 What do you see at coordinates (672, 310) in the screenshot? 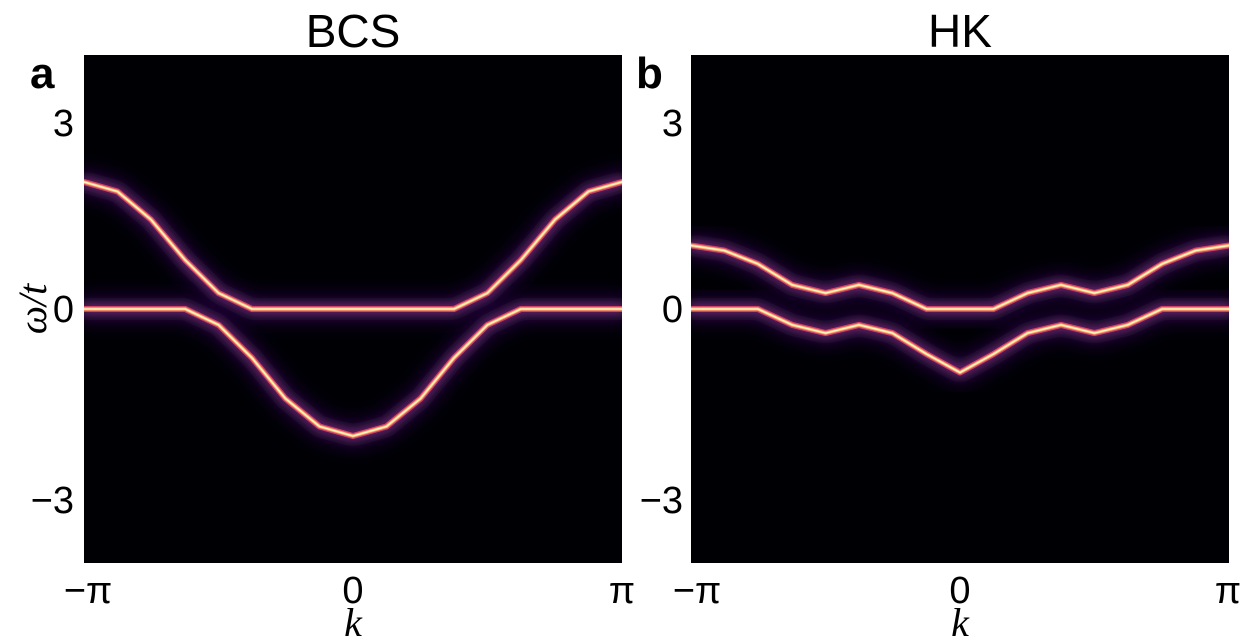
I see `panel-b-ytick-0: 0` at bounding box center [672, 310].